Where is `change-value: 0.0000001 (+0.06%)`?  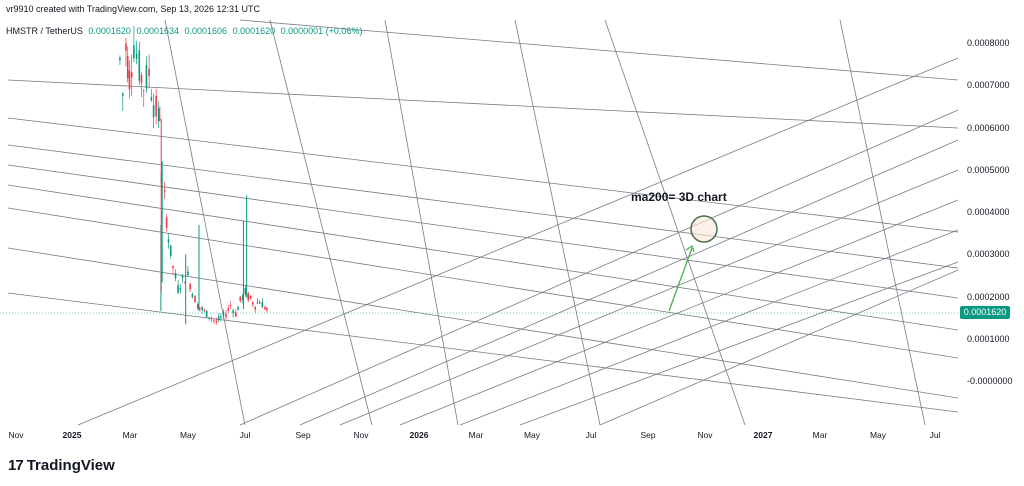
change-value: 0.0000001 (+0.06%) is located at coordinates (321, 31).